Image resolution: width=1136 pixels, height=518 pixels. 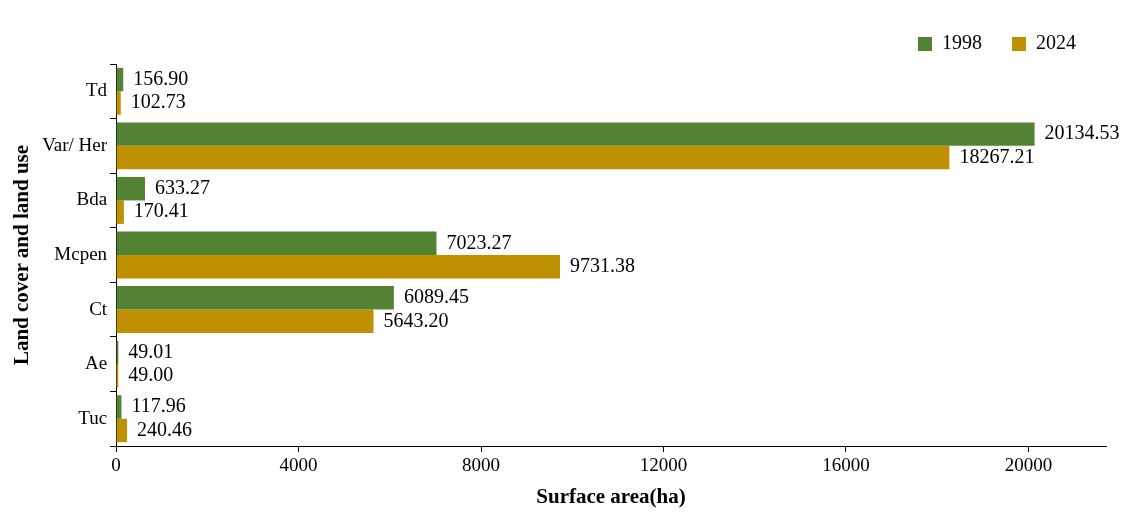 What do you see at coordinates (158, 101) in the screenshot?
I see `data-label: 102.73` at bounding box center [158, 101].